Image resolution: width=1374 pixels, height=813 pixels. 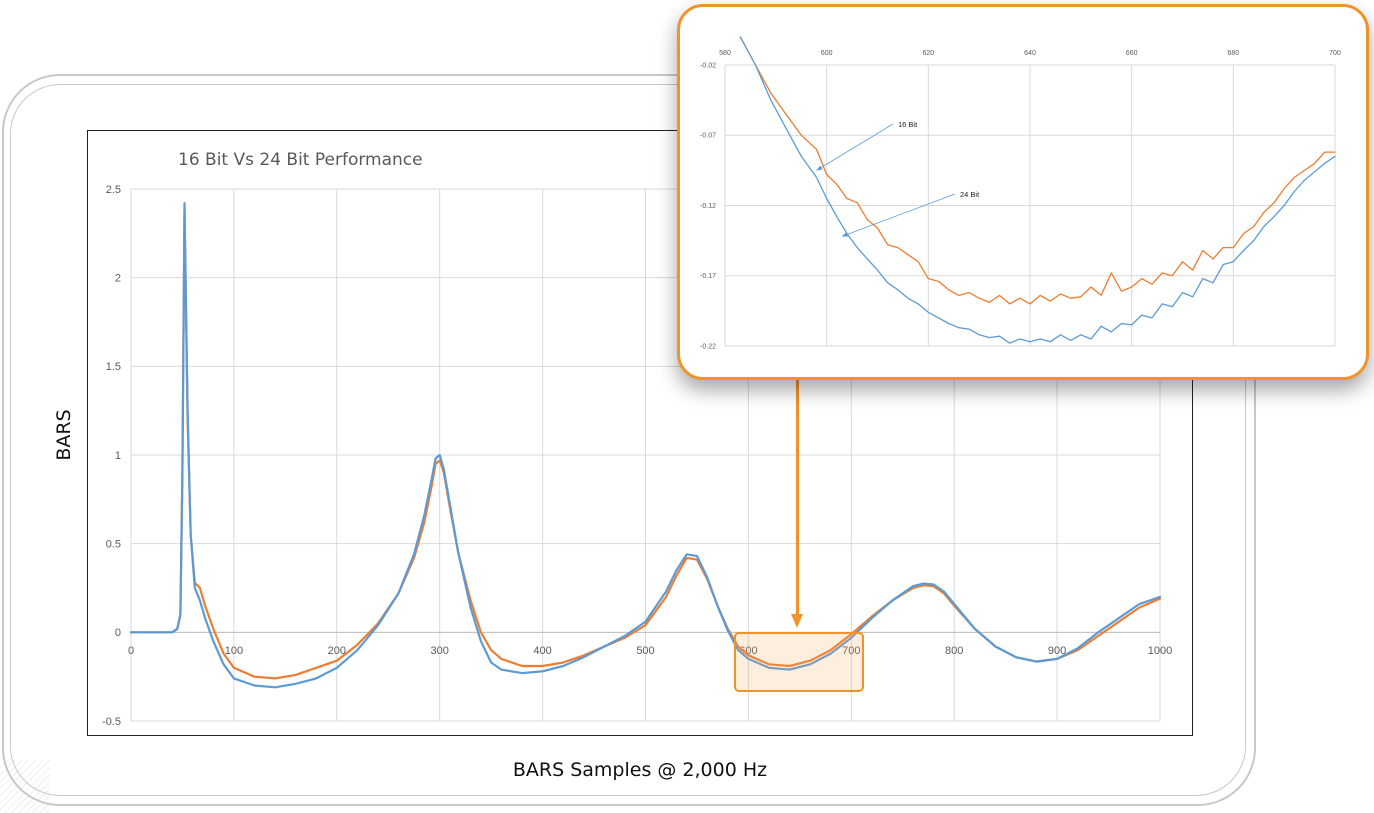 I want to click on x-tick-label: 200, so click(x=337, y=651).